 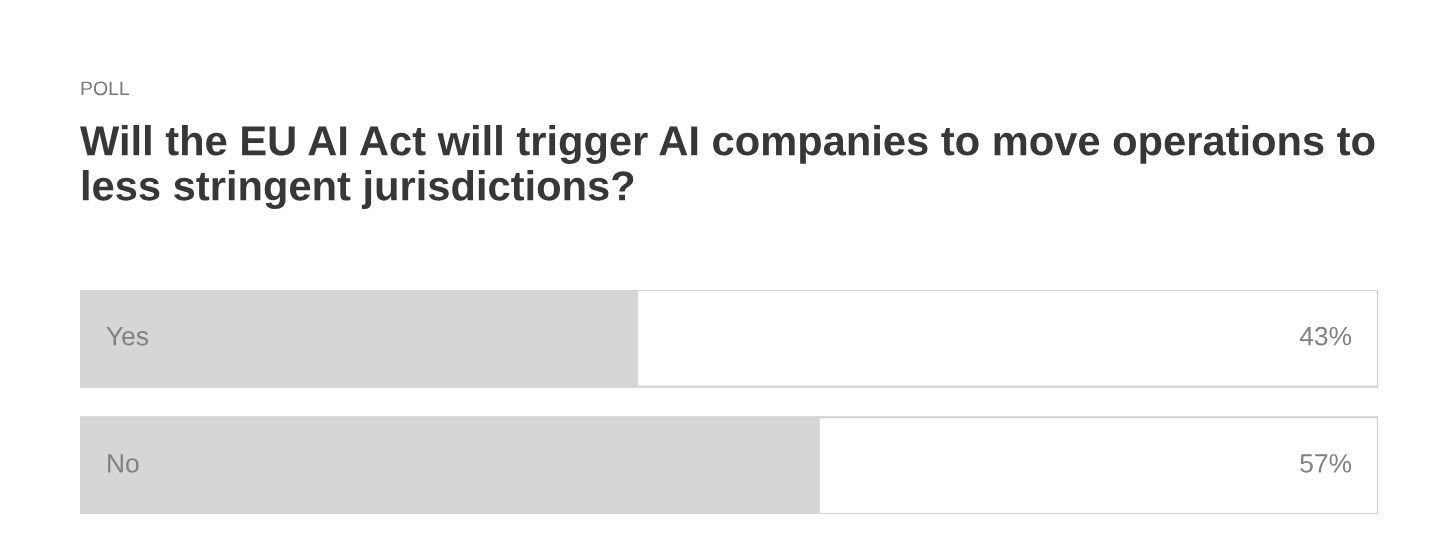 What do you see at coordinates (1326, 463) in the screenshot?
I see `data-label: 57%` at bounding box center [1326, 463].